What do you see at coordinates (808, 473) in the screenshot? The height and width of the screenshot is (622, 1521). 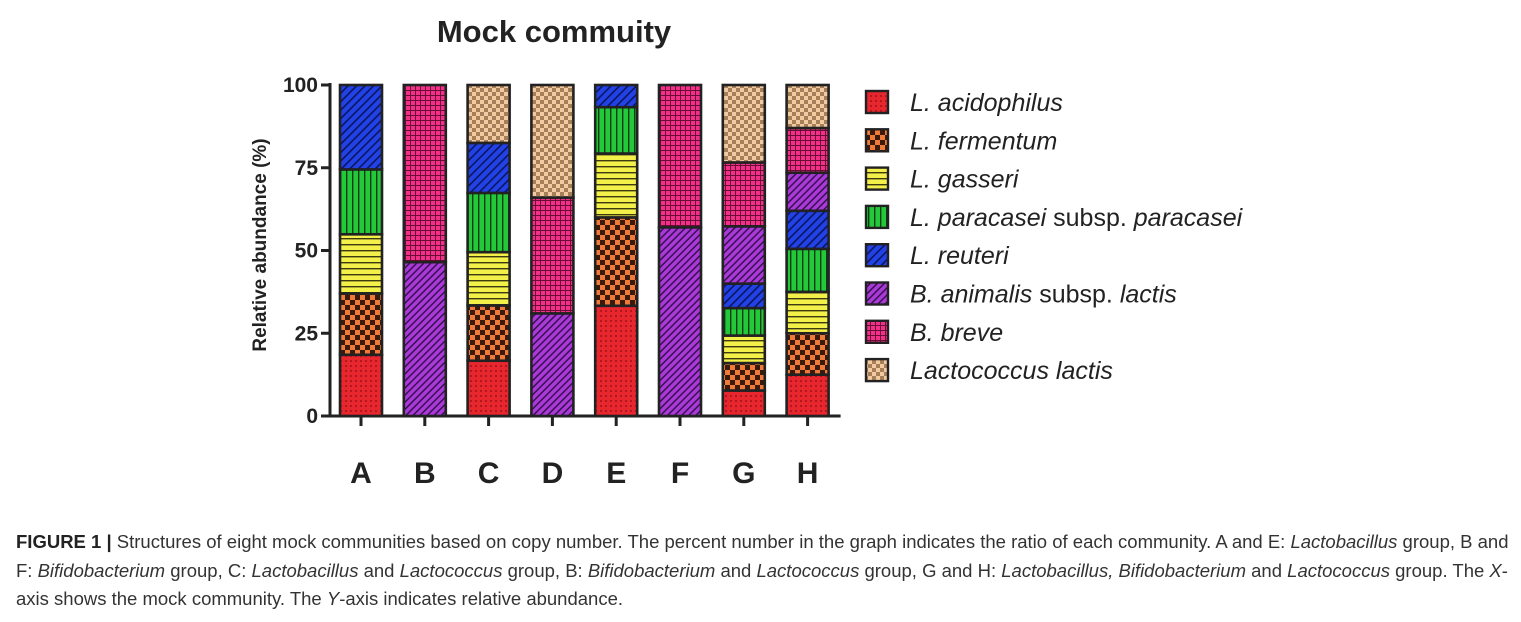 I see `x-tick-label: H` at bounding box center [808, 473].